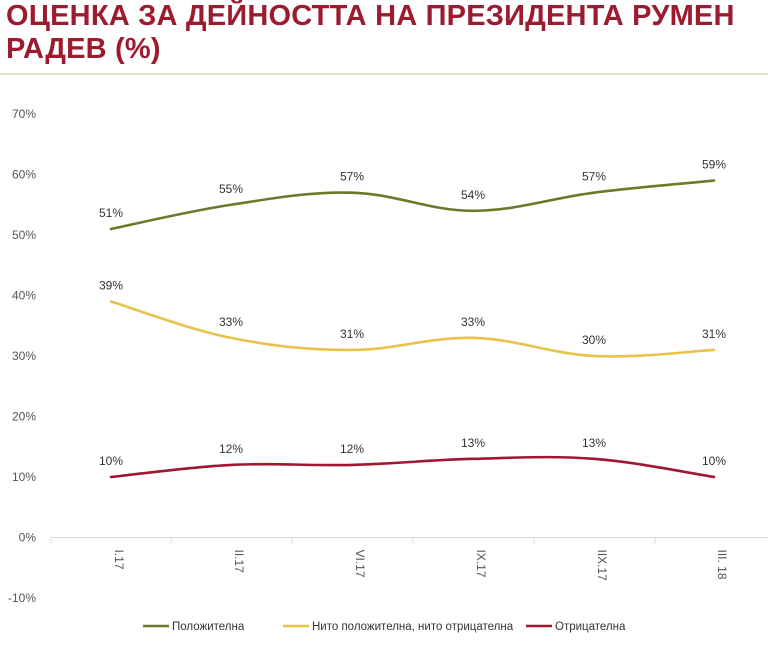 The image size is (768, 649). I want to click on y-tick-label: 50%, so click(24, 235).